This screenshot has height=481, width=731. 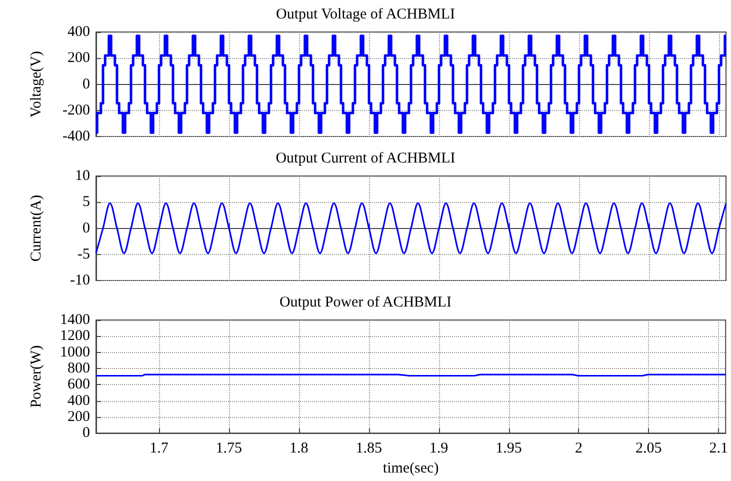 I want to click on y-tick-label: -5, so click(x=84, y=254).